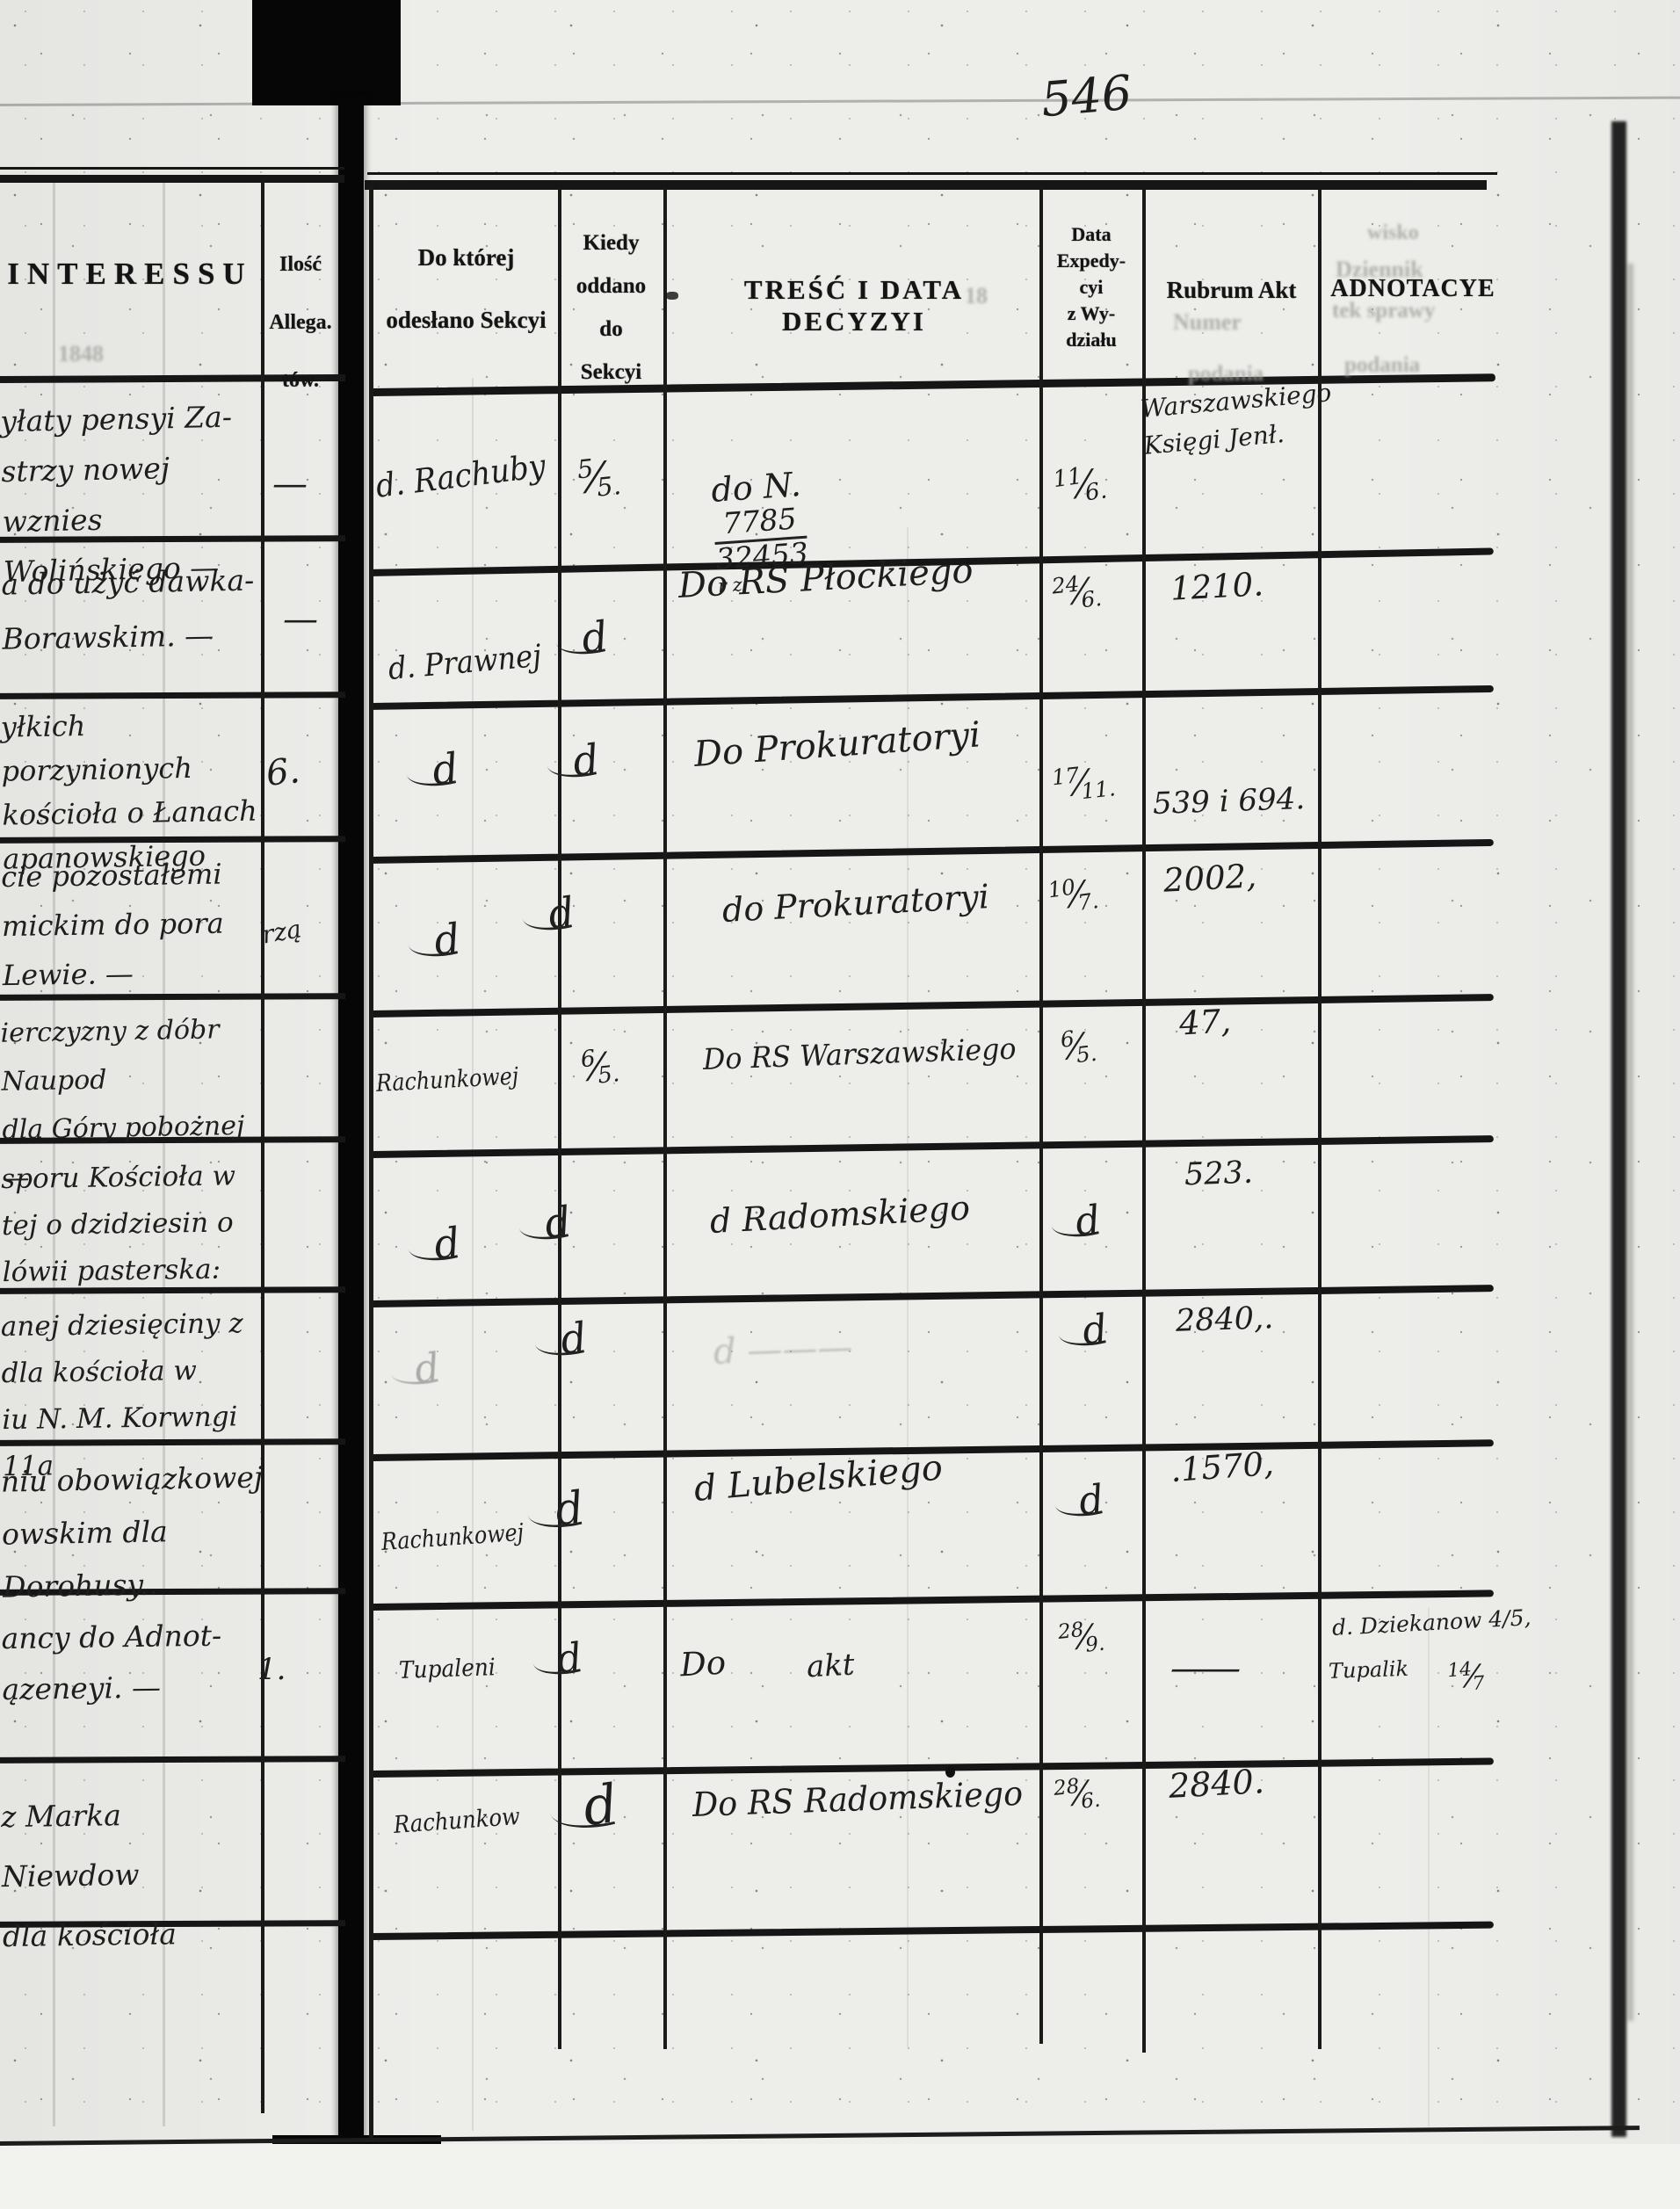 This screenshot has width=1680, height=2209. What do you see at coordinates (172, 179) in the screenshot?
I see `rule-top-thick-left` at bounding box center [172, 179].